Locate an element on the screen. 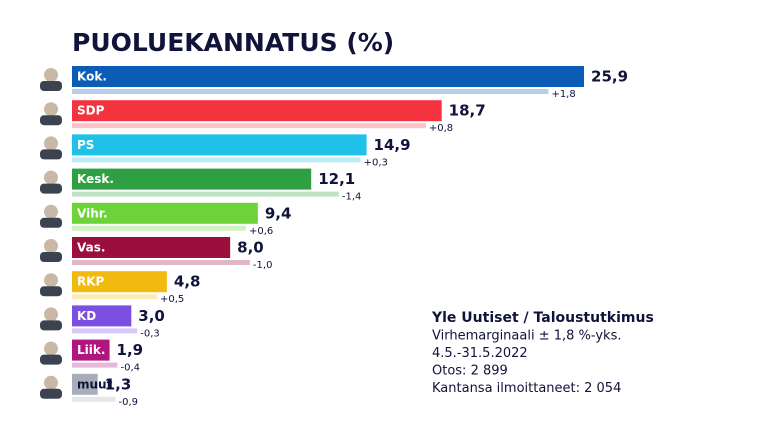 This screenshot has width=767, height=431. change-label: -1,0 is located at coordinates (263, 265).